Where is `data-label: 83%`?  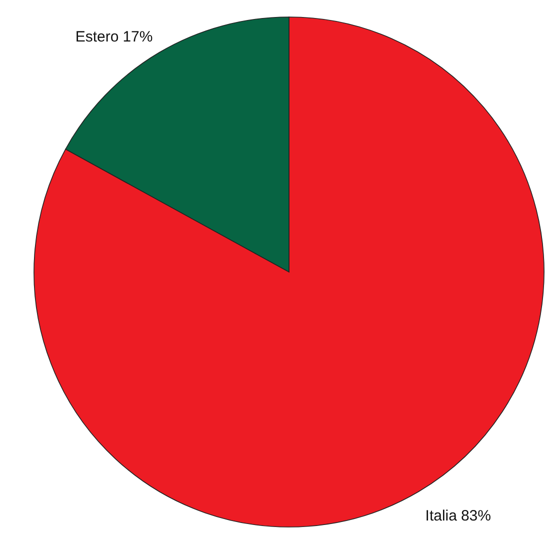 data-label: 83% is located at coordinates (476, 515).